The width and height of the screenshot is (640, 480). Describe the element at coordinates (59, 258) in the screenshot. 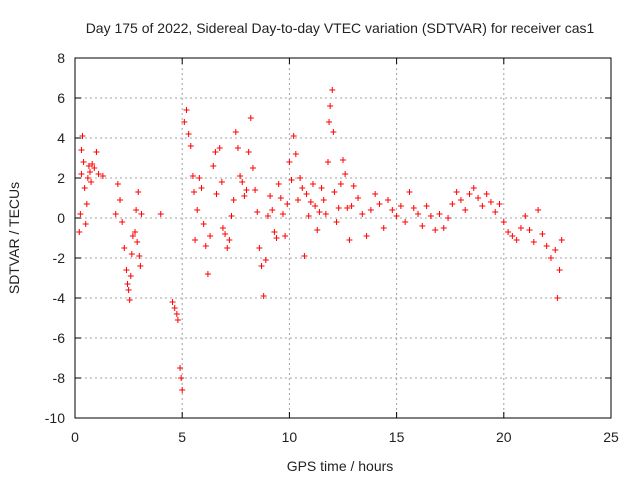

I see `y-tick-label: -2` at that location.